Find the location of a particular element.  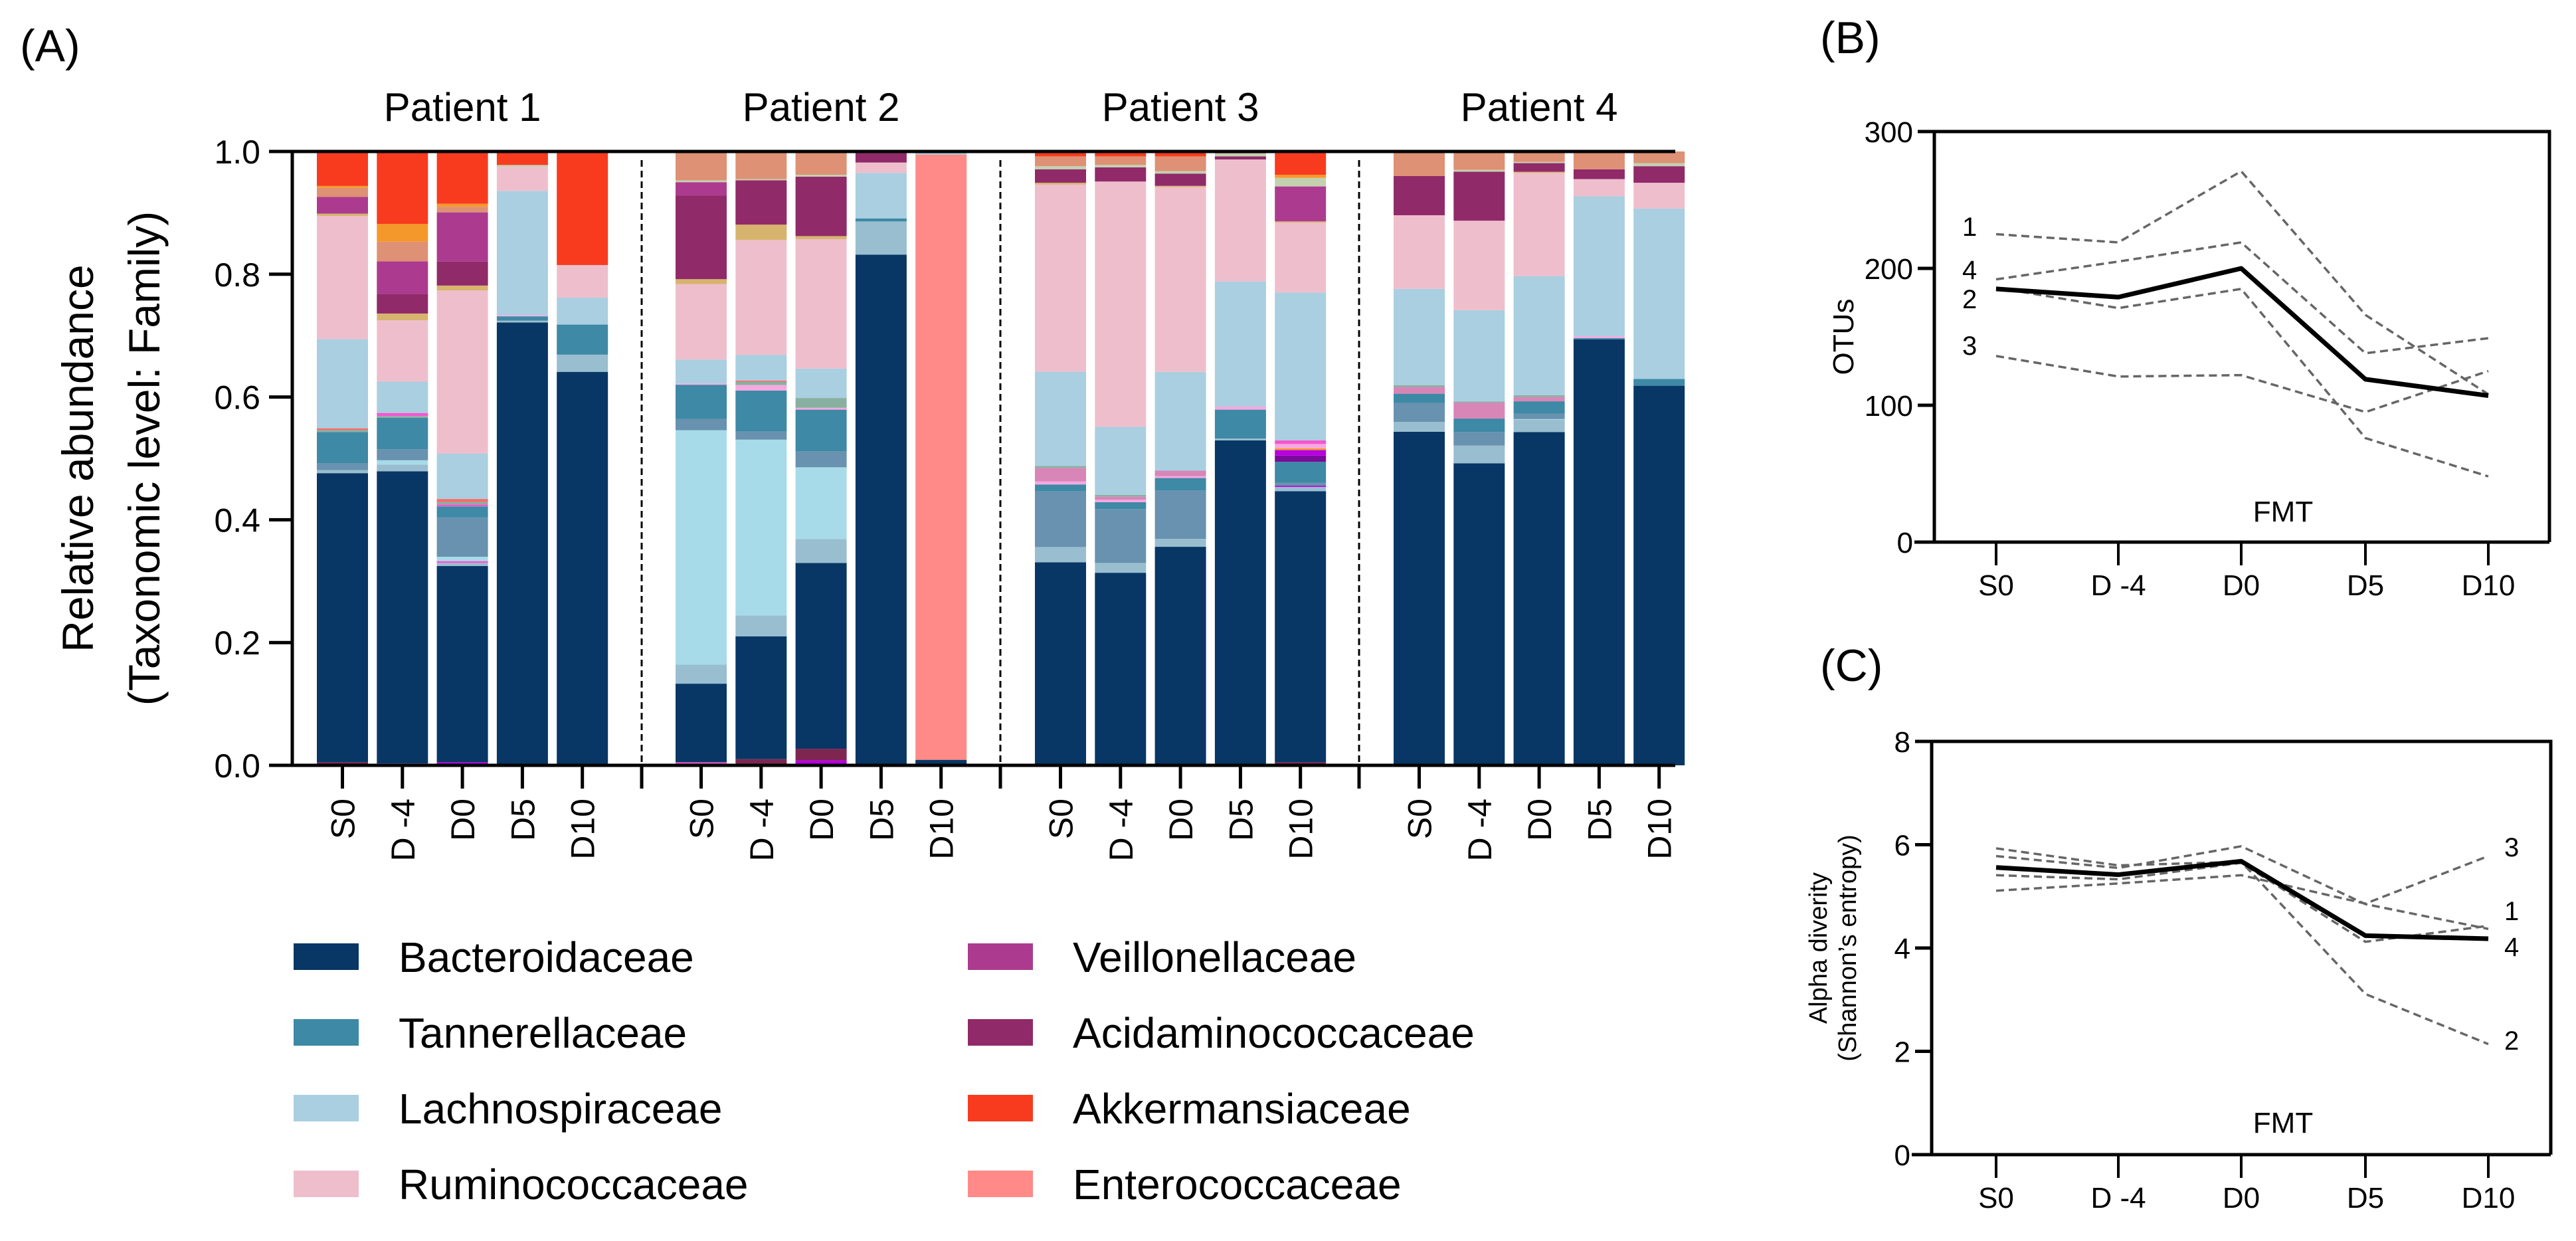

bar-patient-4-D0 is located at coordinates (1539, 458).